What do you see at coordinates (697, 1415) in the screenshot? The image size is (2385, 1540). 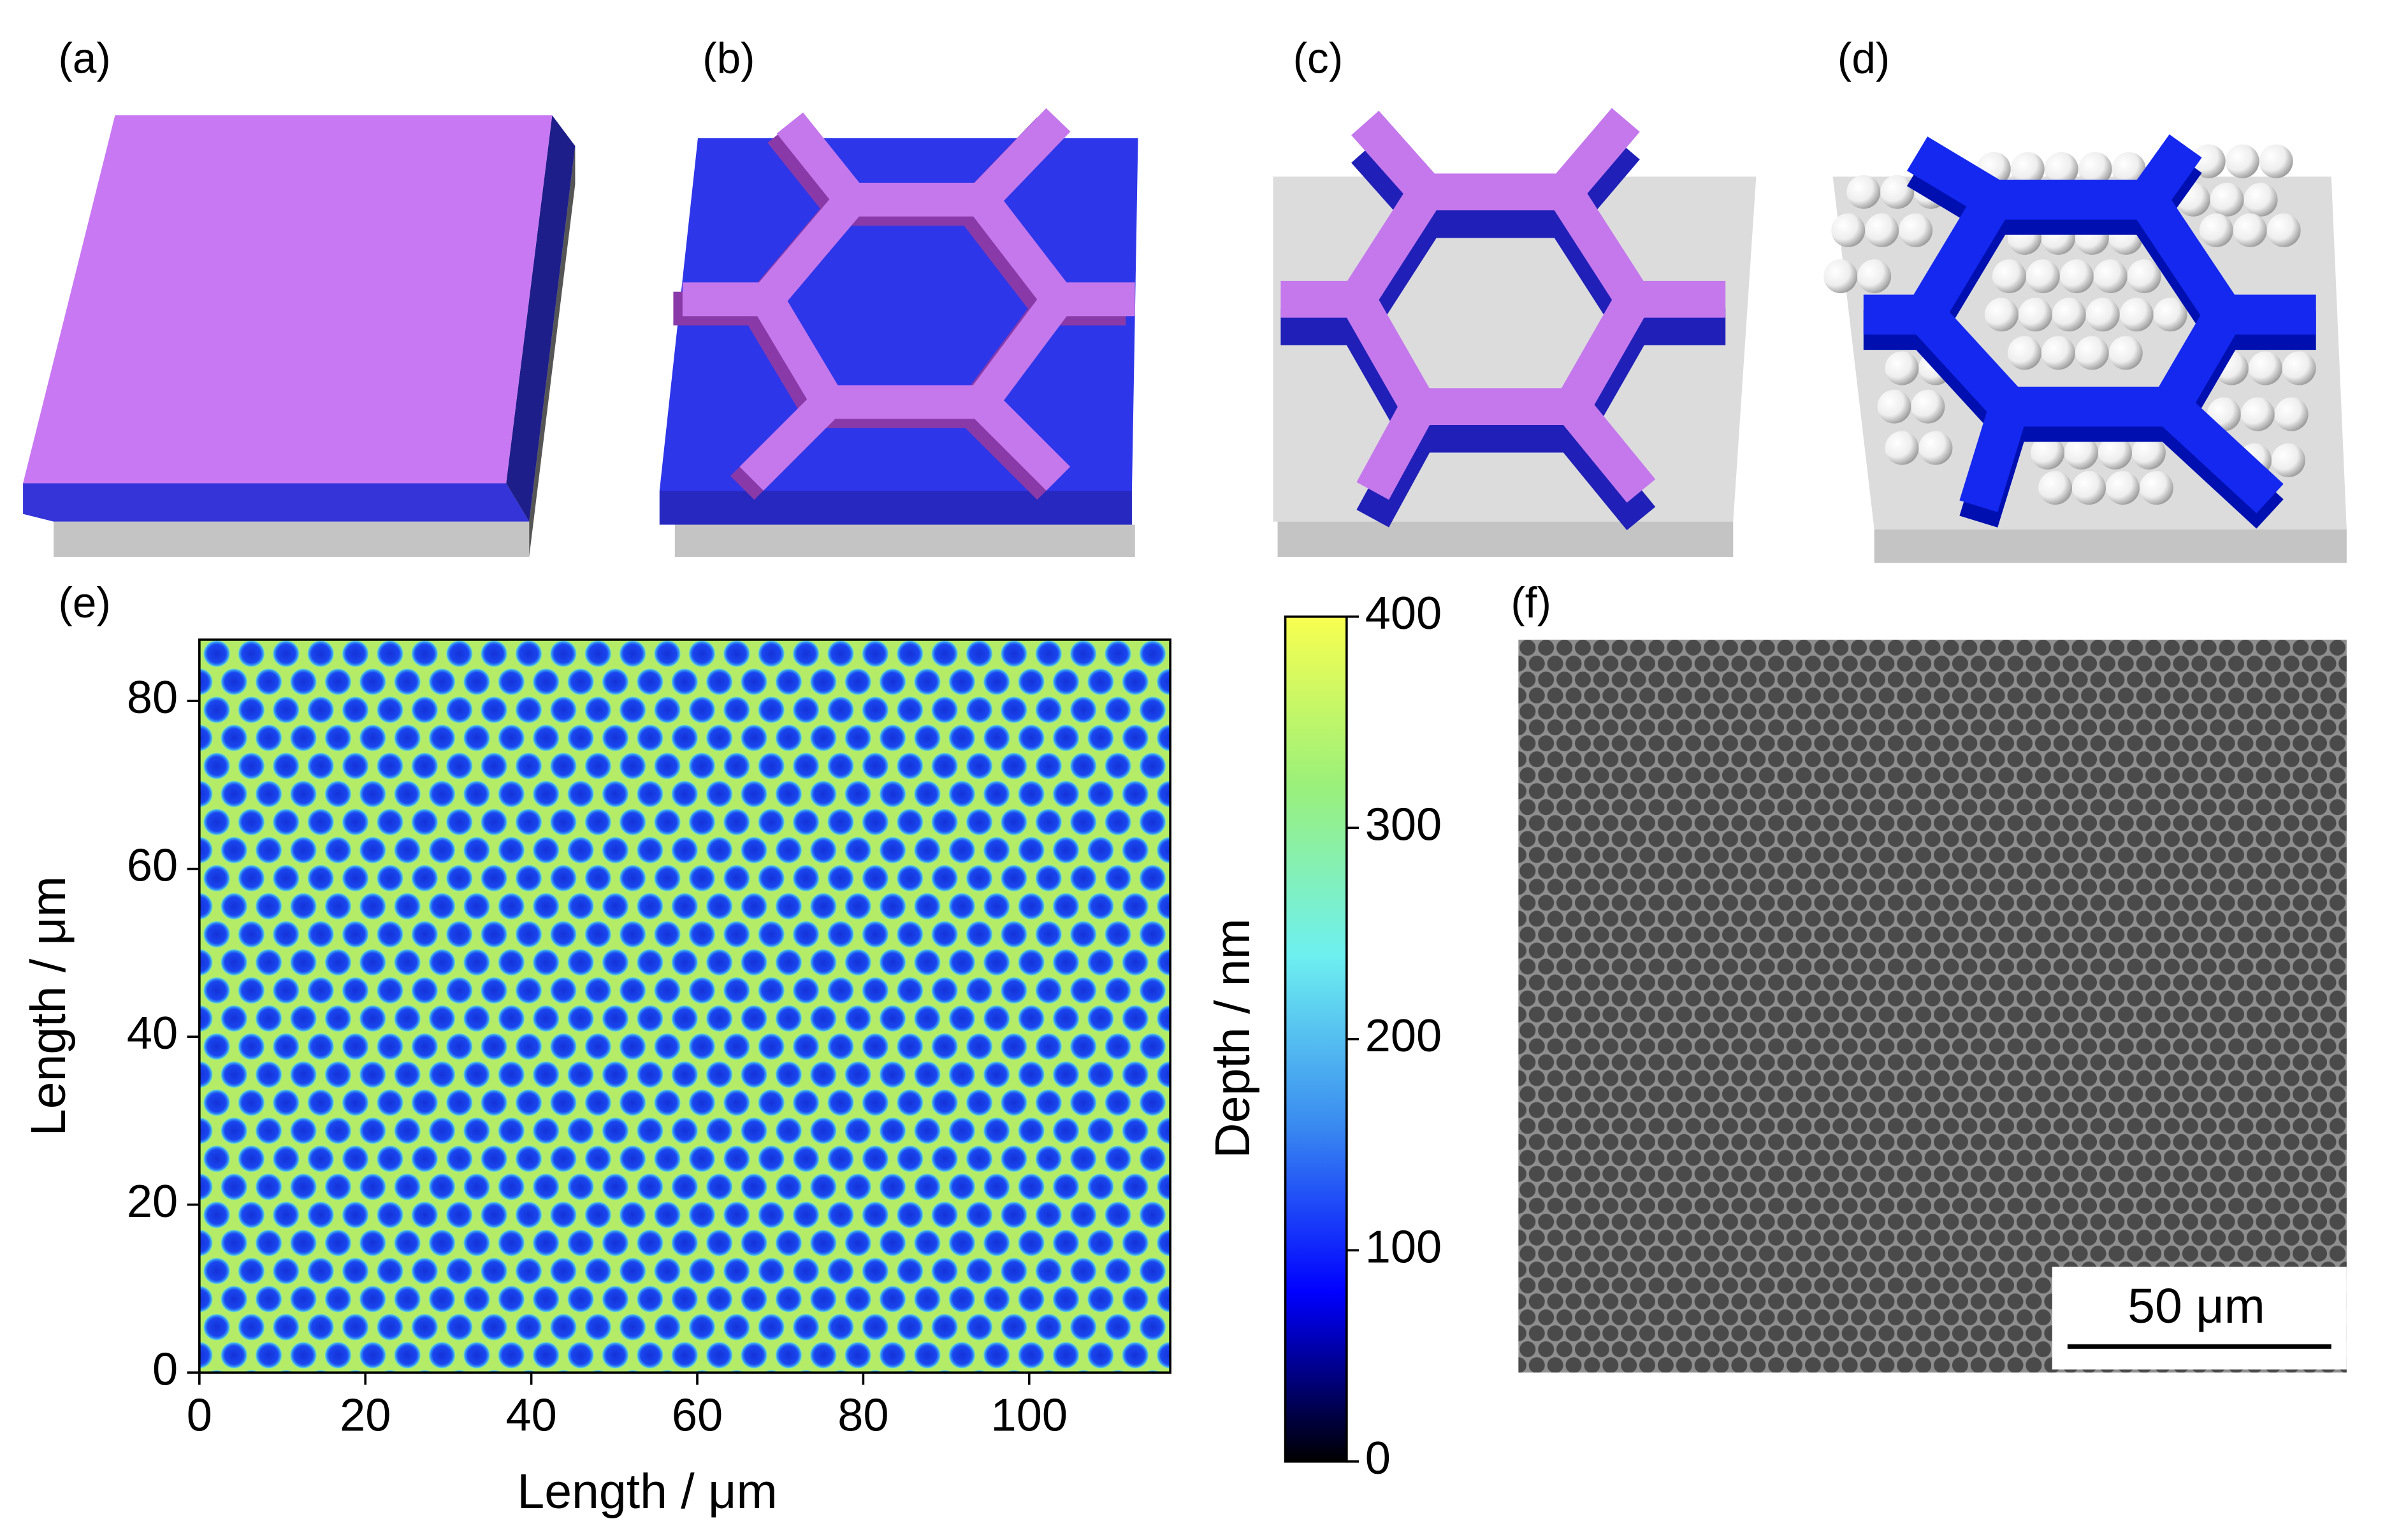 I see `x-tick-label: 60` at bounding box center [697, 1415].